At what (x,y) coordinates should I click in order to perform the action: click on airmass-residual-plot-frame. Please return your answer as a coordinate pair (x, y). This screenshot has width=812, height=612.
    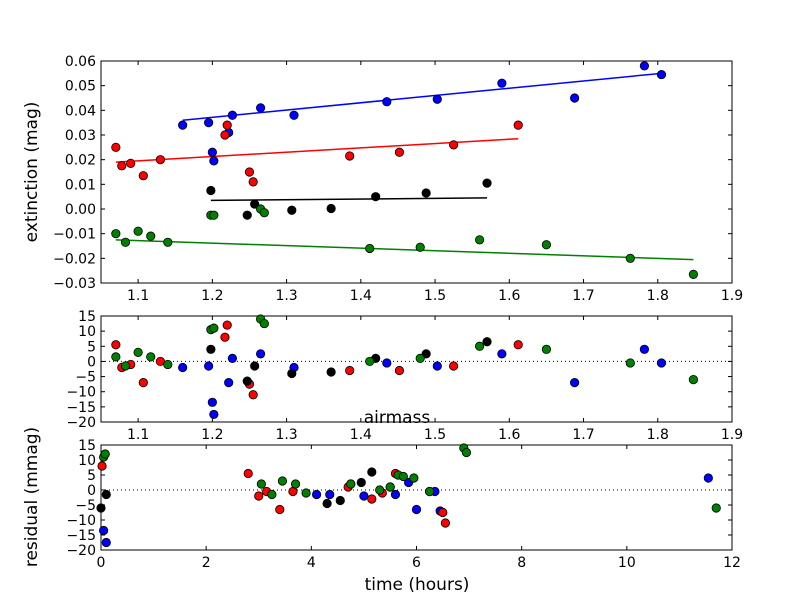
    Looking at the image, I should click on (416, 369).